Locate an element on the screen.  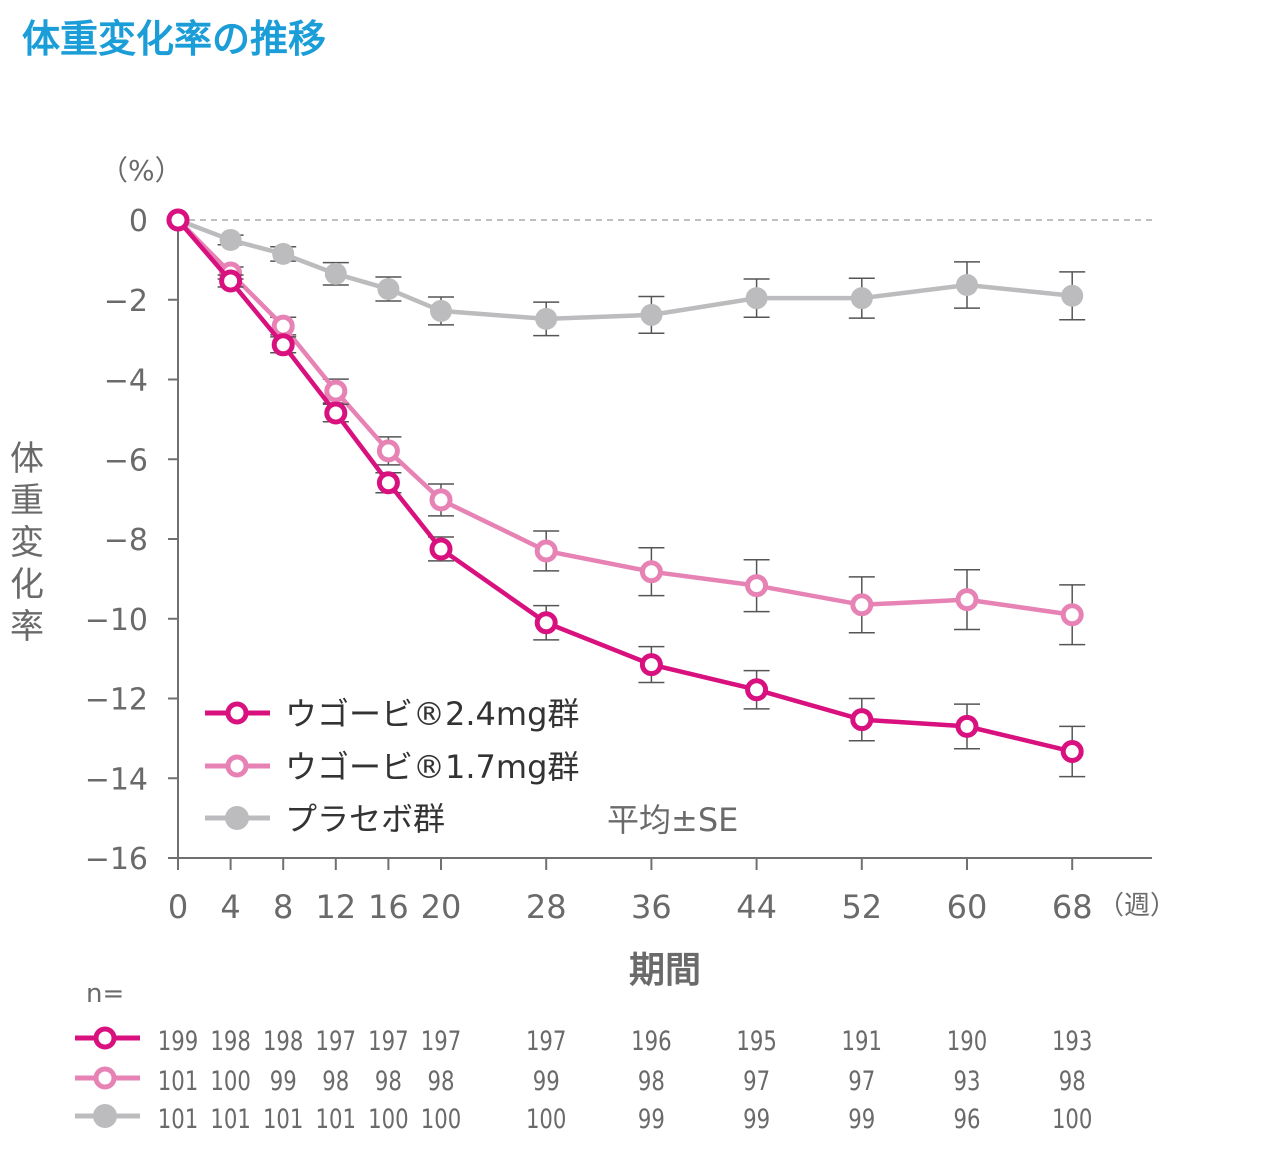
x-tick-label: 16 is located at coordinates (388, 907).